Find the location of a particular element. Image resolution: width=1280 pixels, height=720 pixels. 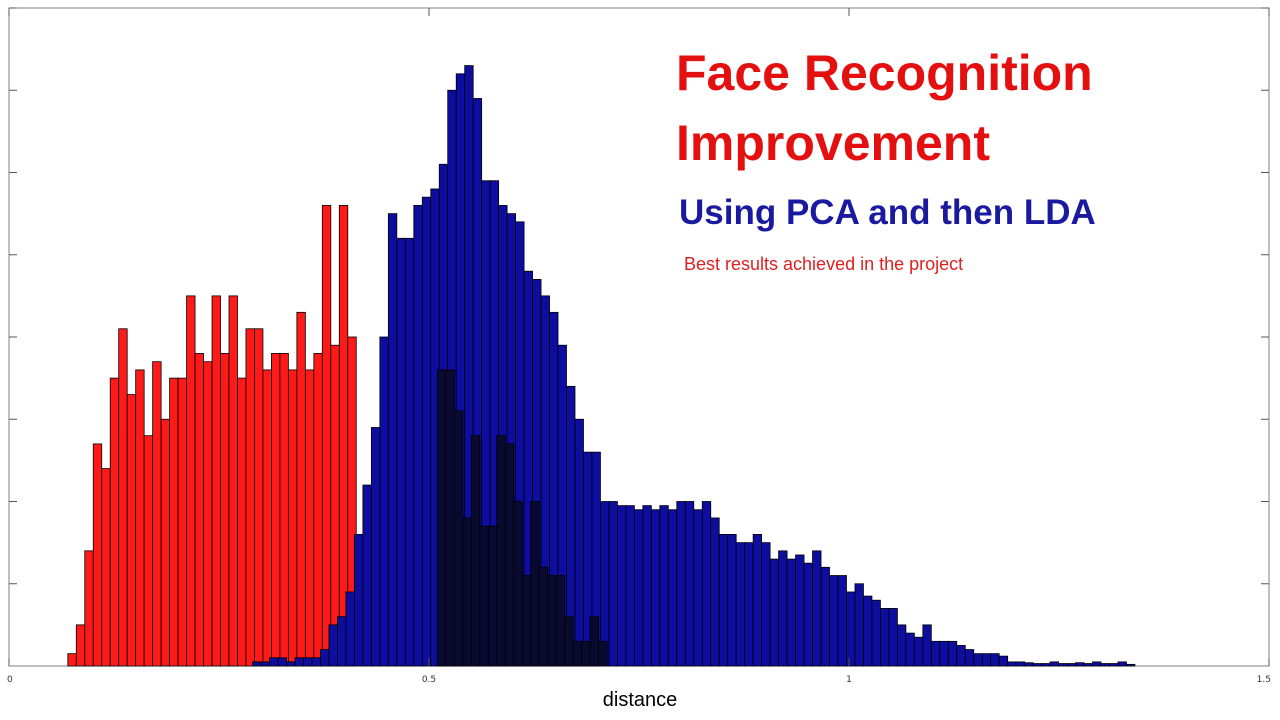

slide-subtitle: Using PCA and then LDA is located at coordinates (887, 212).